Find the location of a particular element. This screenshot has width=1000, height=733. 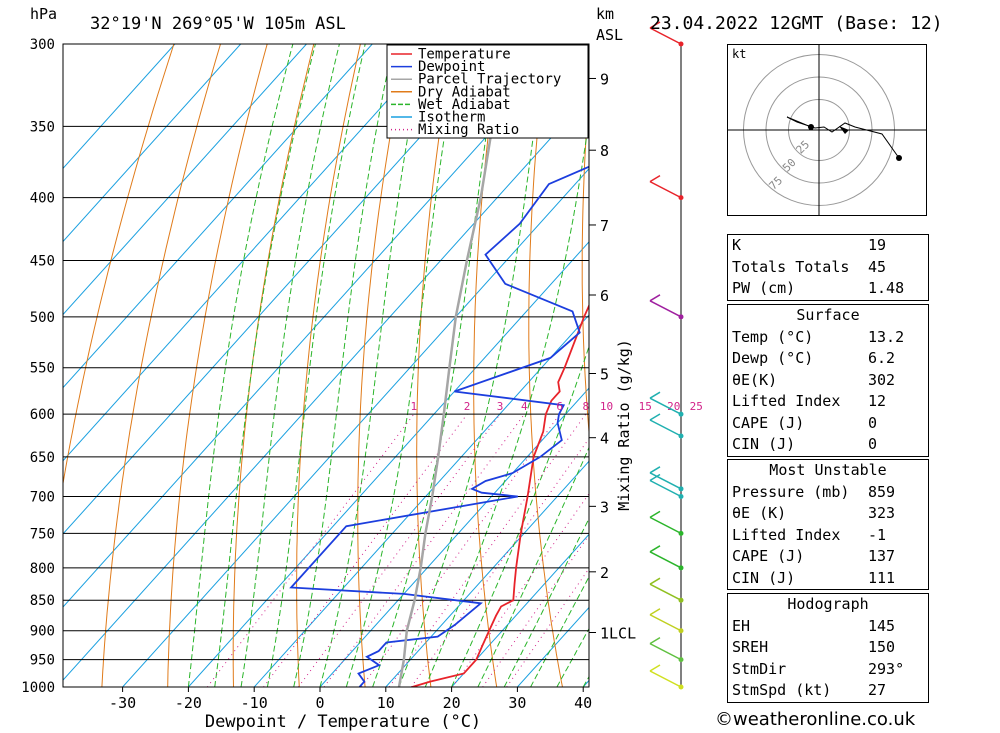

hodograph-stats-row: SREH 150 is located at coordinates (814, 647).